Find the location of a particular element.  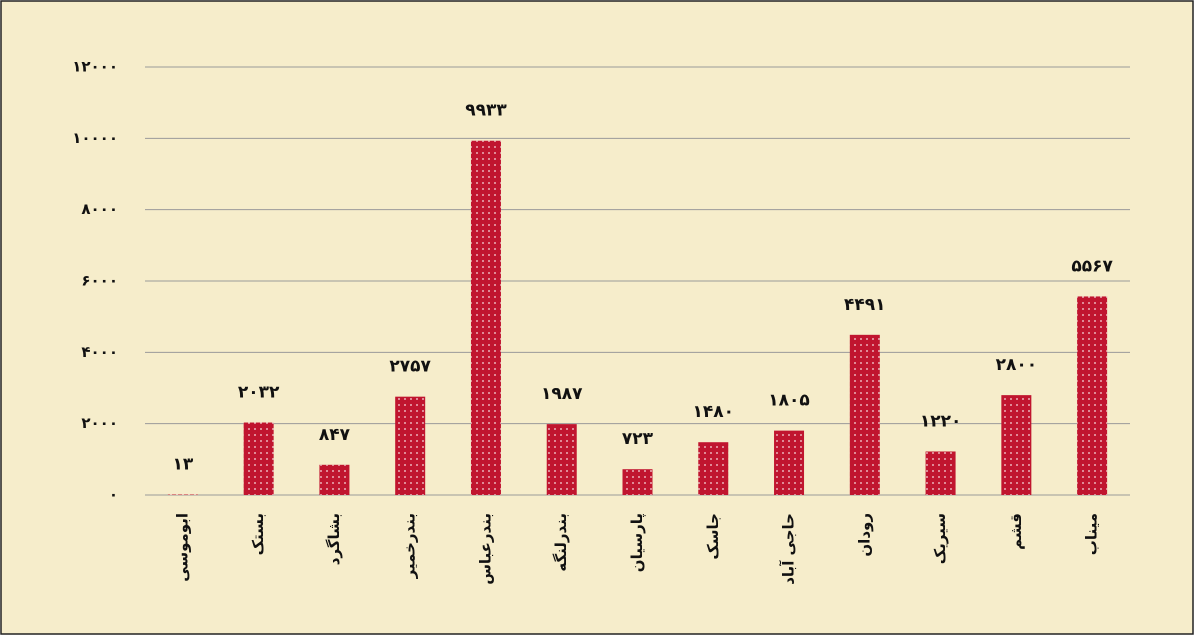

data-label: ۵۵۶۷ is located at coordinates (1092, 266).